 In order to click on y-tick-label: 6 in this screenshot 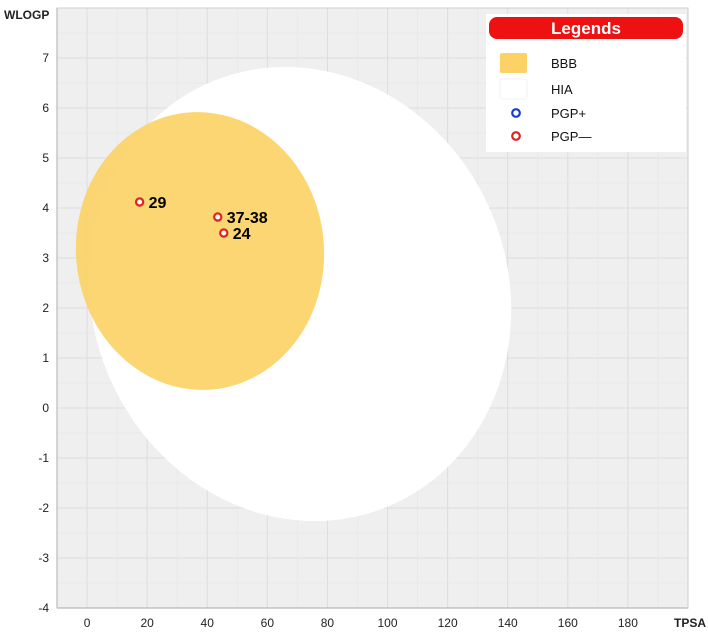, I will do `click(45, 108)`.